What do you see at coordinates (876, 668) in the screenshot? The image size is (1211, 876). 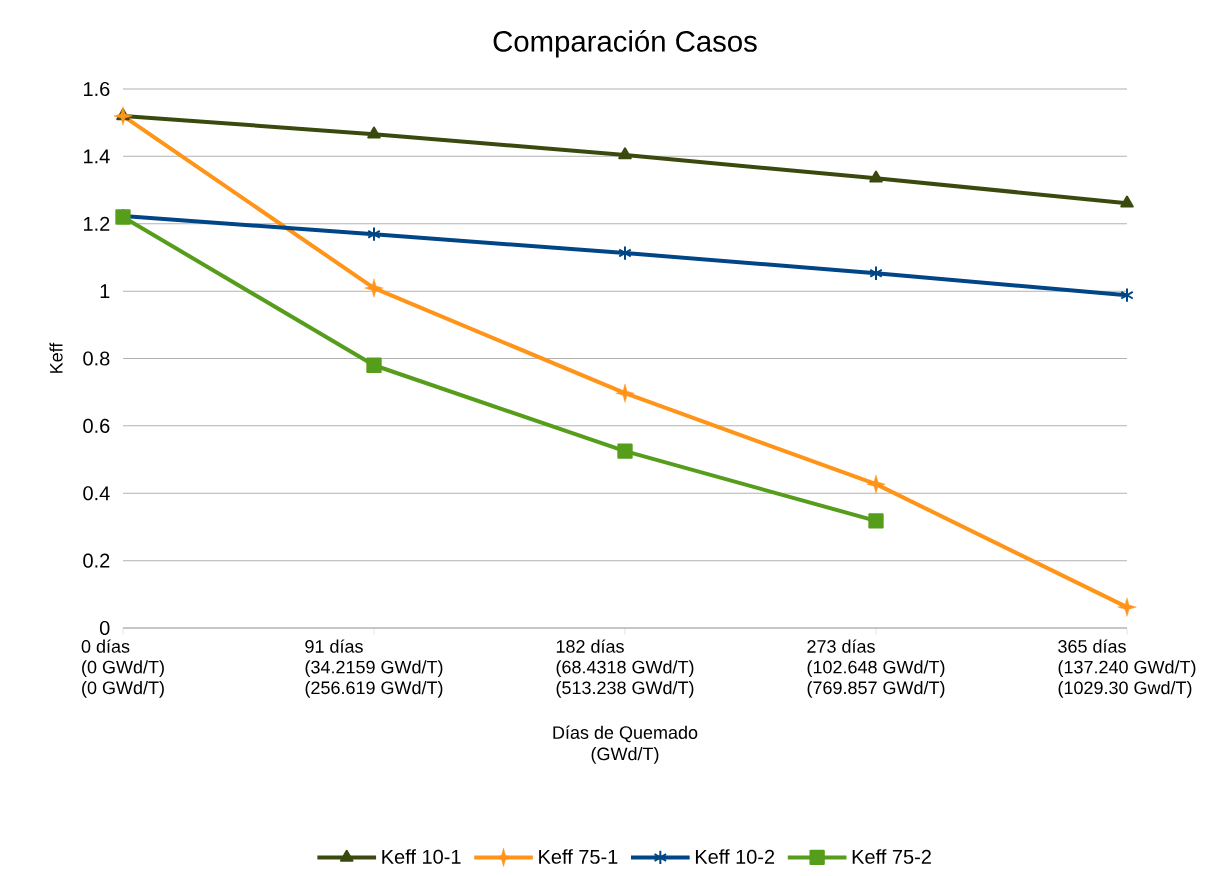 I see `x-tick-label: 273 días (102.648 GWd/T) (769.857 GWd/T)` at bounding box center [876, 668].